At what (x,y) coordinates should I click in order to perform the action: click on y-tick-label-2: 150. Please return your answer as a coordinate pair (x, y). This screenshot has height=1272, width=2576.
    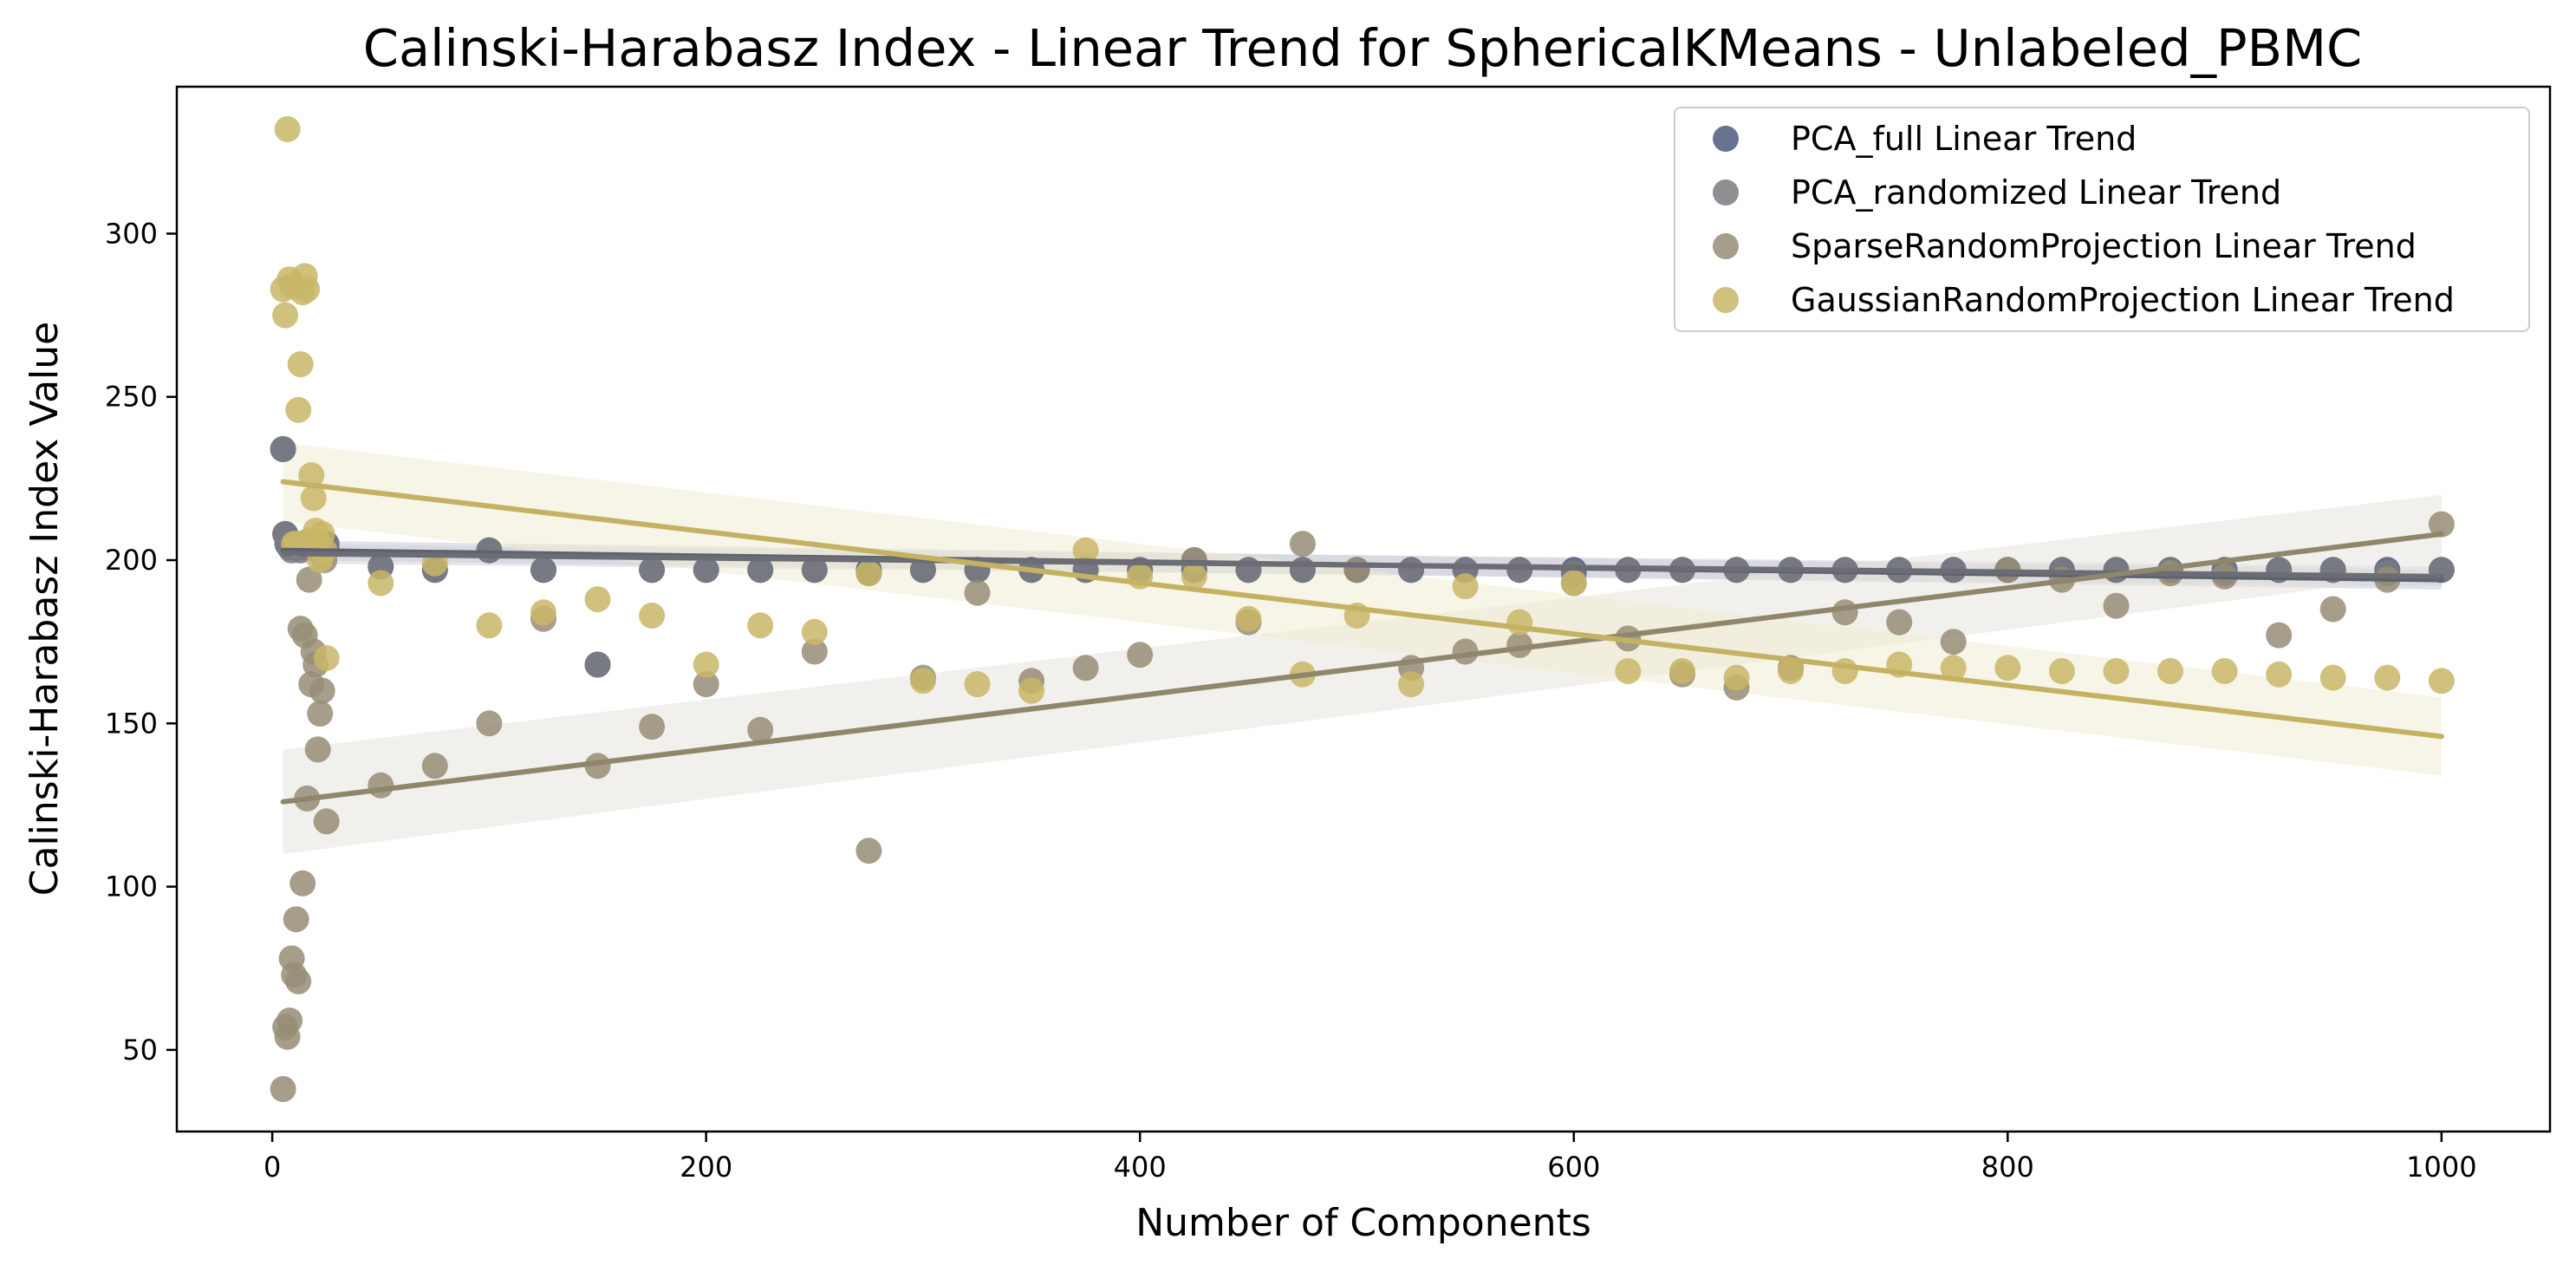
    Looking at the image, I should click on (131, 723).